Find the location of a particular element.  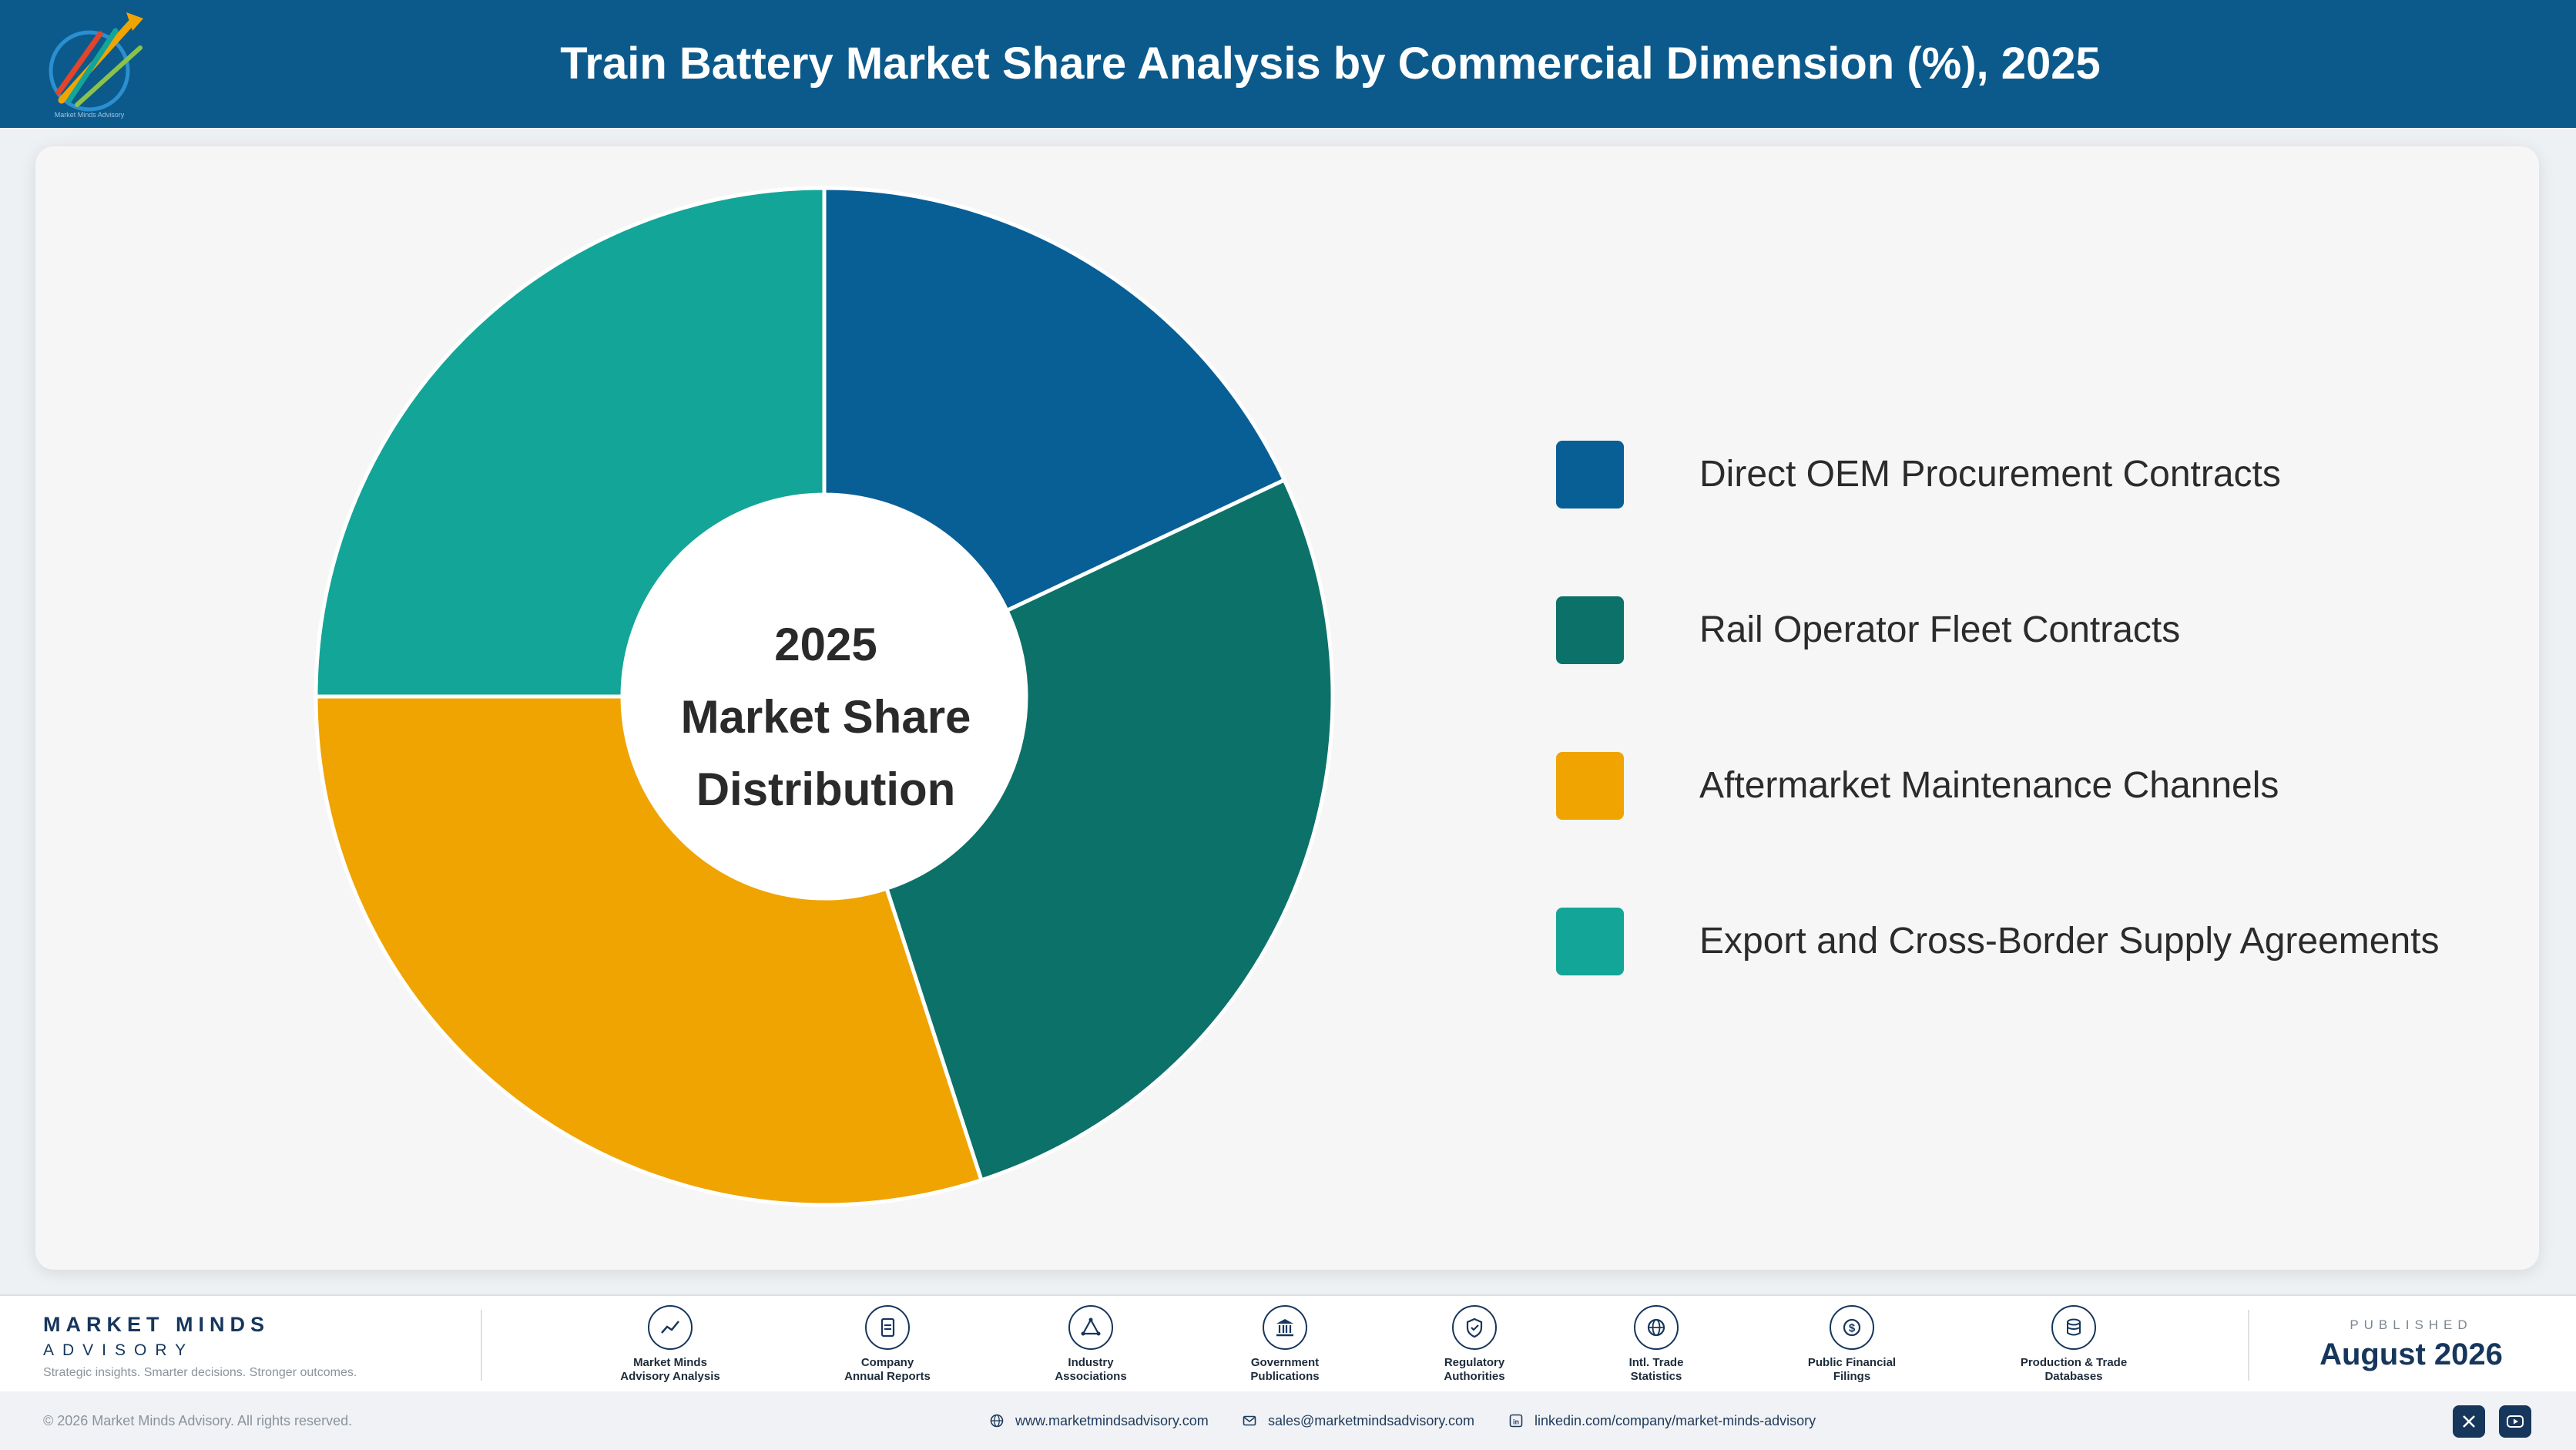

source-regulatory-authorities: Regulatory Authorities is located at coordinates (1474, 1344).